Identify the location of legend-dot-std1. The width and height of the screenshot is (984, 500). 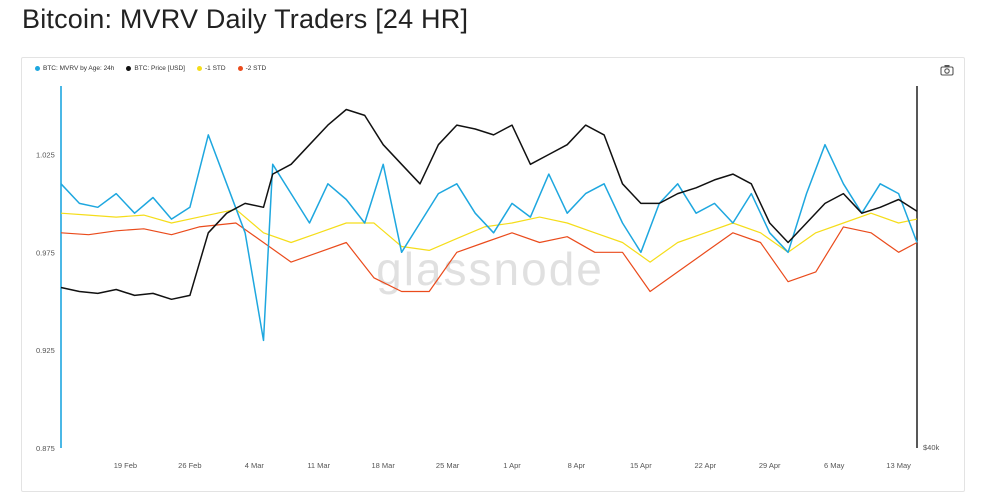
(199, 68).